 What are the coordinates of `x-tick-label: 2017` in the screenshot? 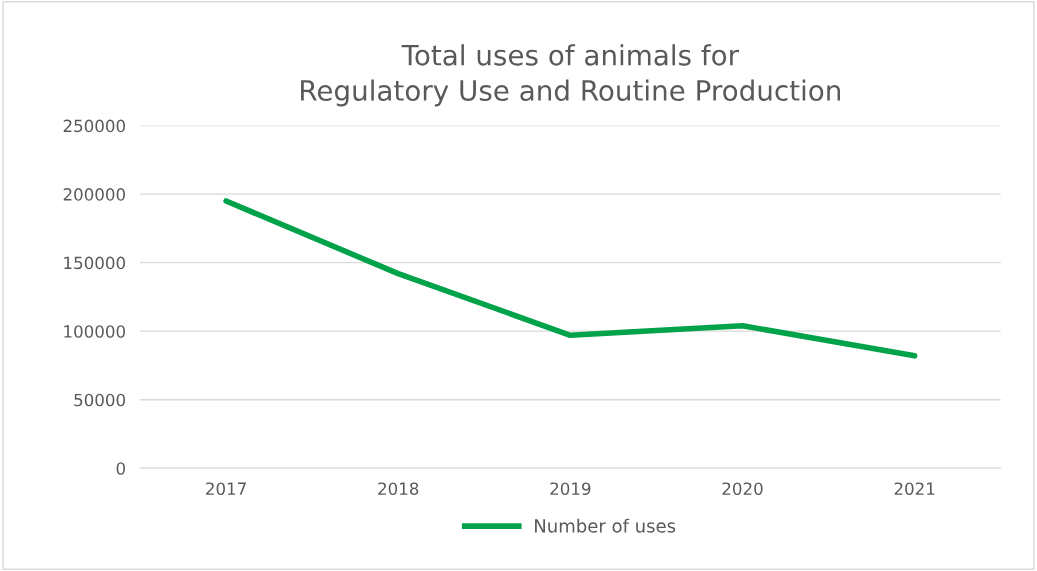 It's located at (226, 489).